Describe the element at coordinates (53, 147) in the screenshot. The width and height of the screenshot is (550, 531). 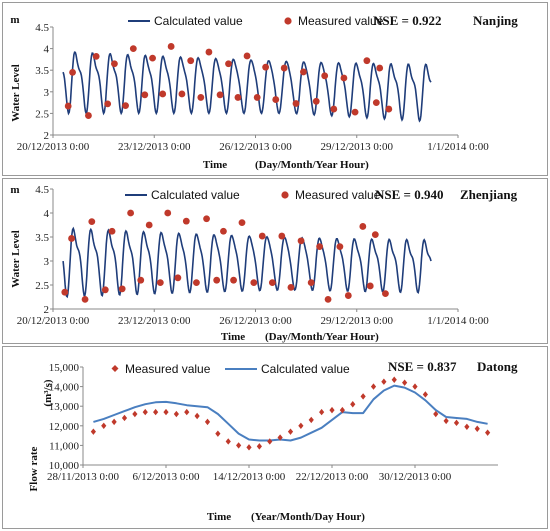
I see `x-tick-label: 20/12/2013 0:00` at that location.